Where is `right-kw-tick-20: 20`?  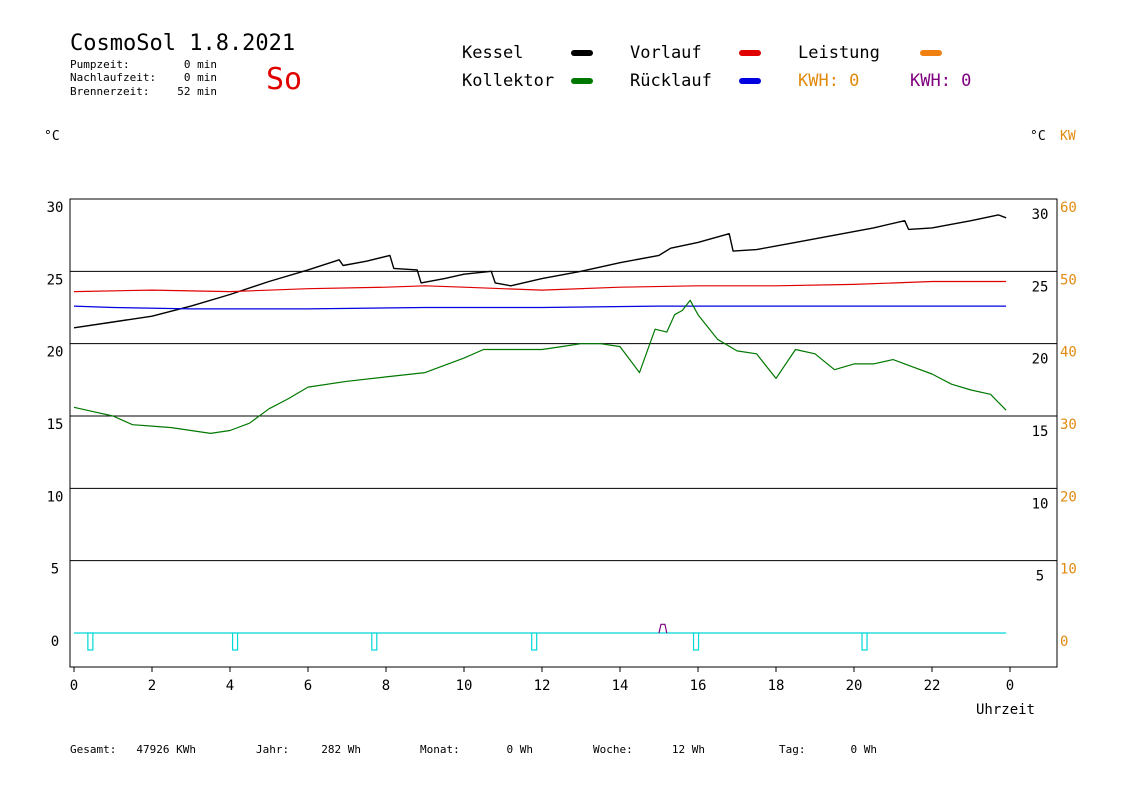 right-kw-tick-20: 20 is located at coordinates (1068, 497).